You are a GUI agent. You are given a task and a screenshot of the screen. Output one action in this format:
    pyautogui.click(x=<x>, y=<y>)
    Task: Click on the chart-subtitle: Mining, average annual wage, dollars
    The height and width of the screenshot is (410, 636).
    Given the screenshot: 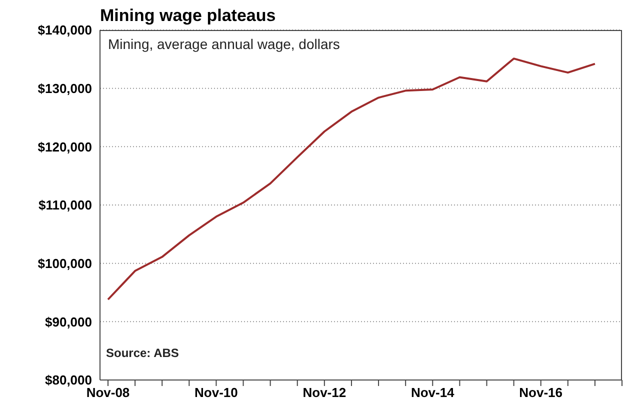 What is the action you would take?
    pyautogui.click(x=224, y=44)
    